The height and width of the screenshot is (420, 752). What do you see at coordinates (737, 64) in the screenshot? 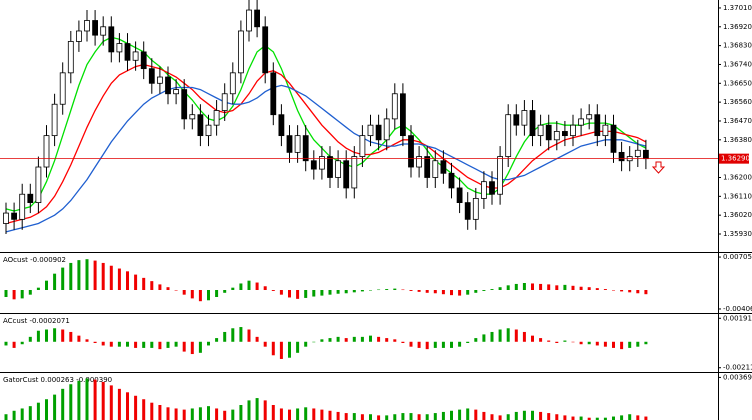
I see `y-tick-label: 1.36740` at bounding box center [737, 64].